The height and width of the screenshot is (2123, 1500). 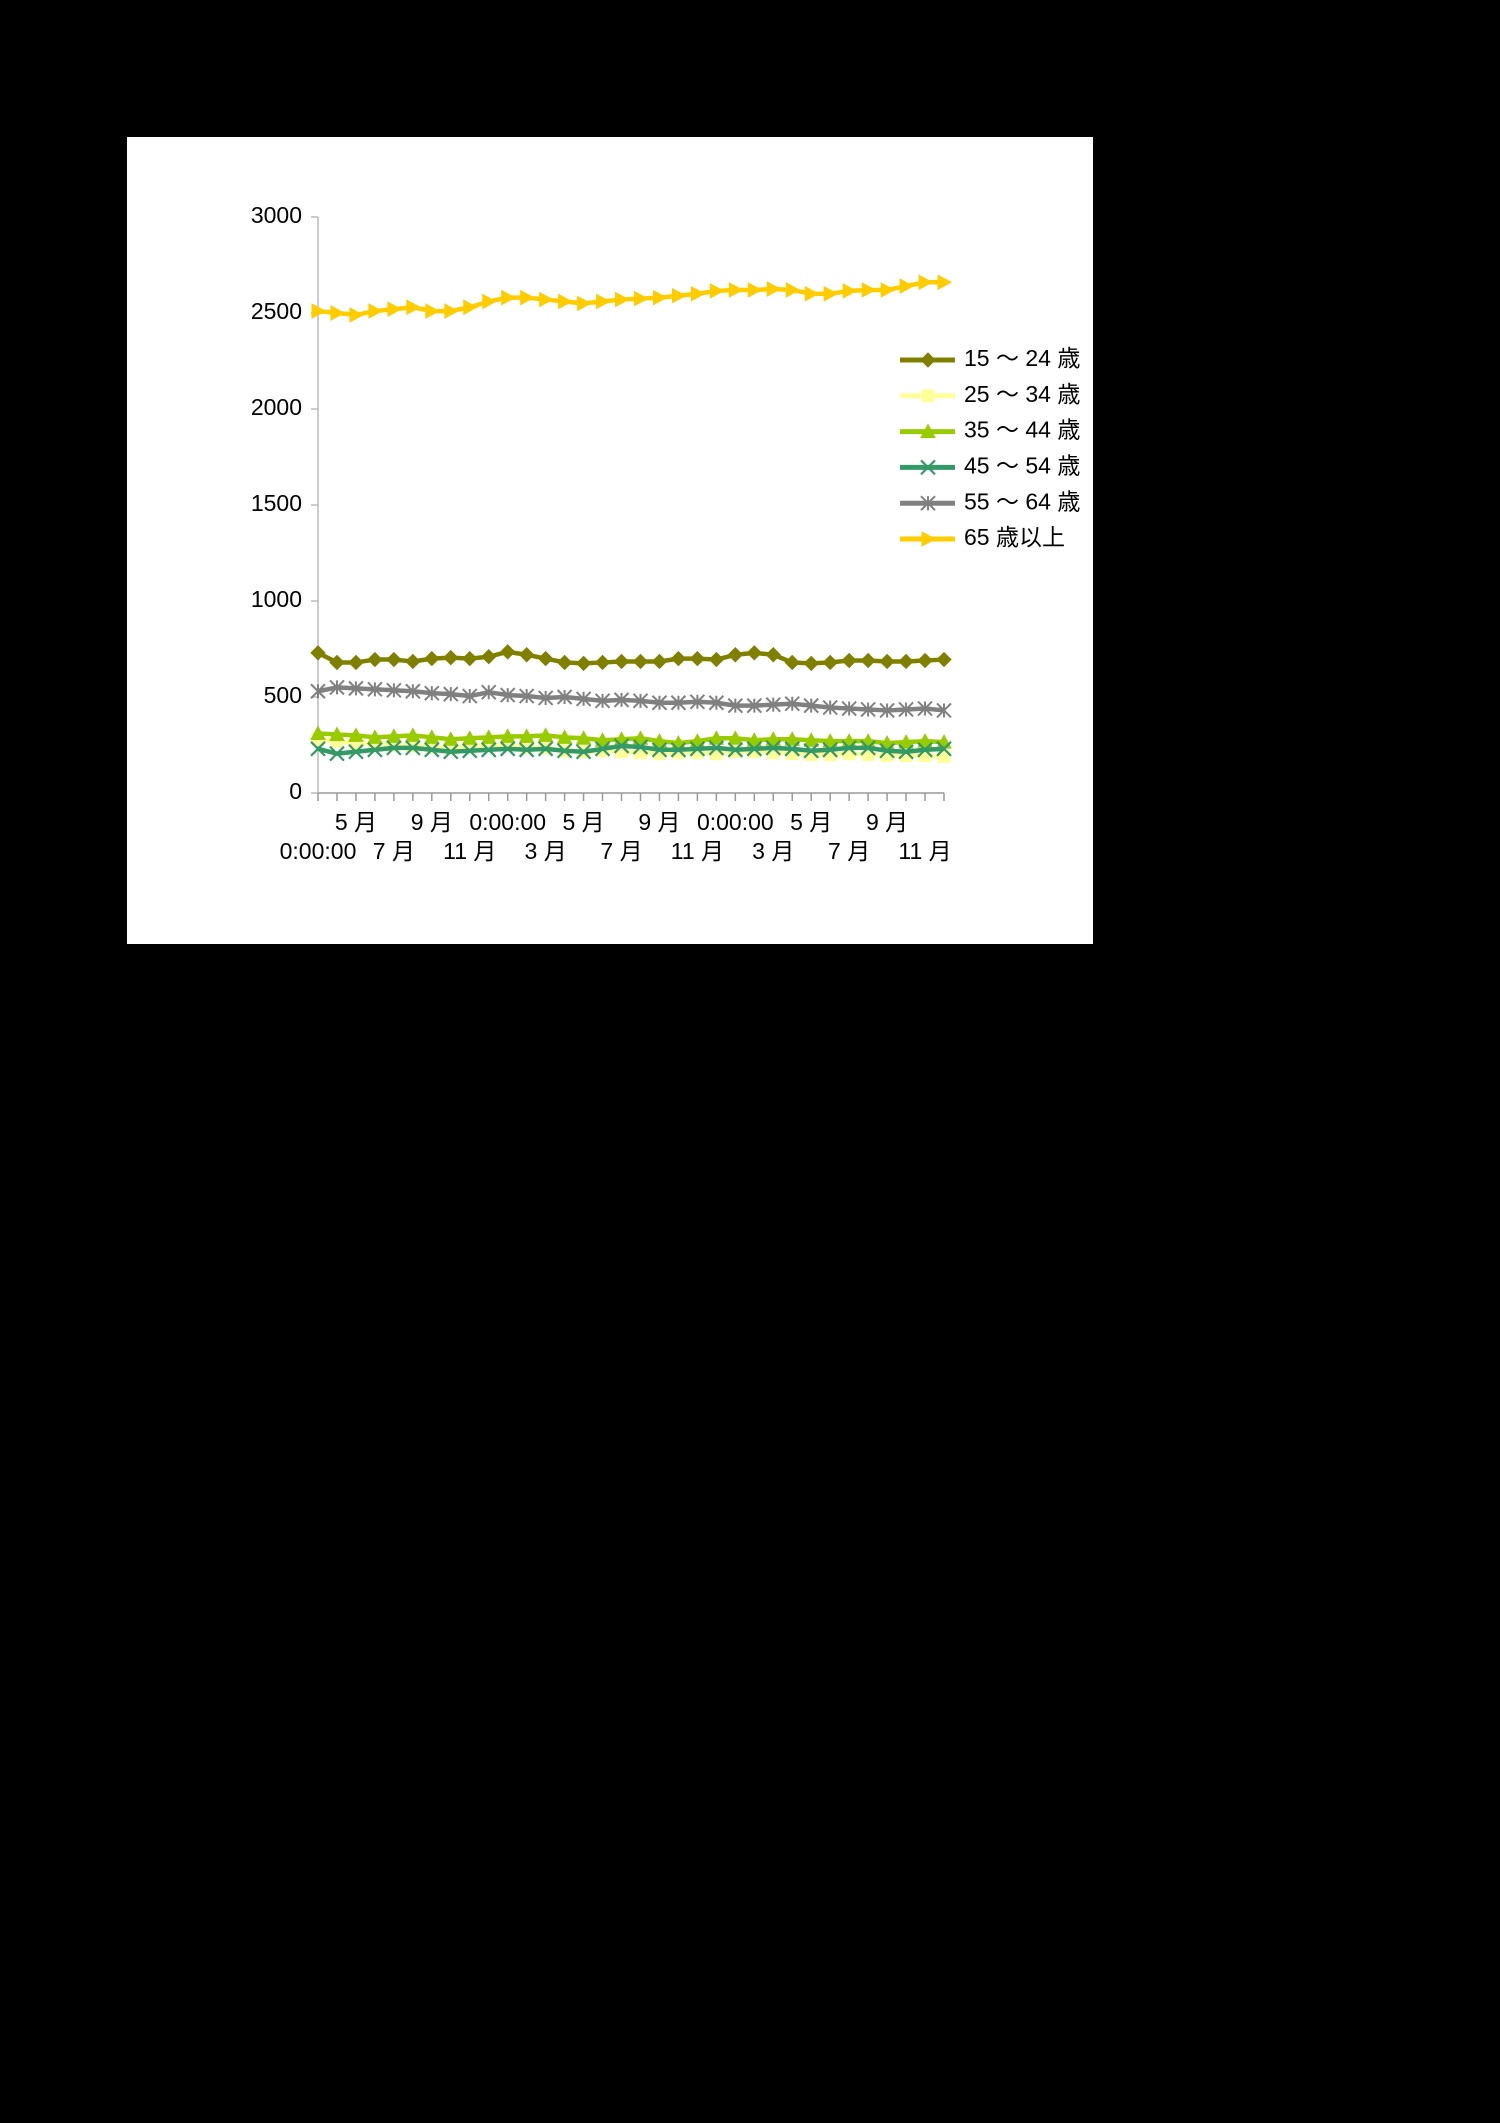 I want to click on legend-label: 45 〜 54 歳, so click(x=1022, y=465).